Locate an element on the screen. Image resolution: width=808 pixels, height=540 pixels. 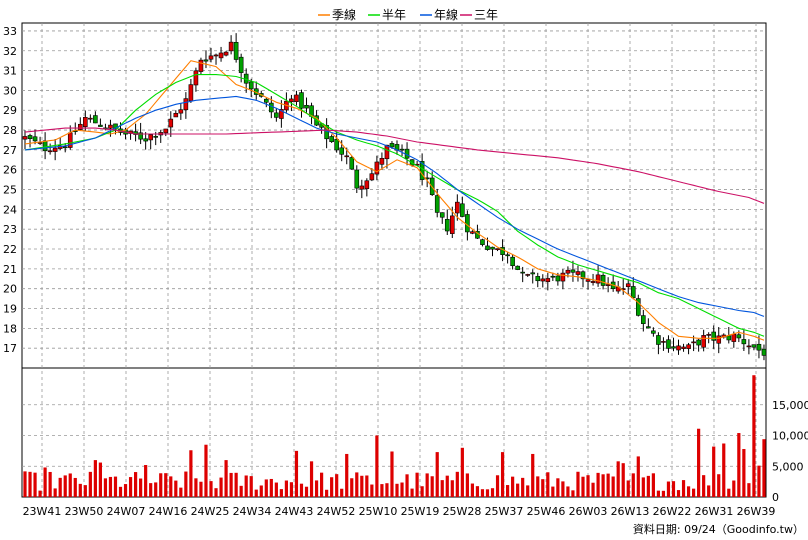
x-tick-label: 26W13 is located at coordinates (630, 511).